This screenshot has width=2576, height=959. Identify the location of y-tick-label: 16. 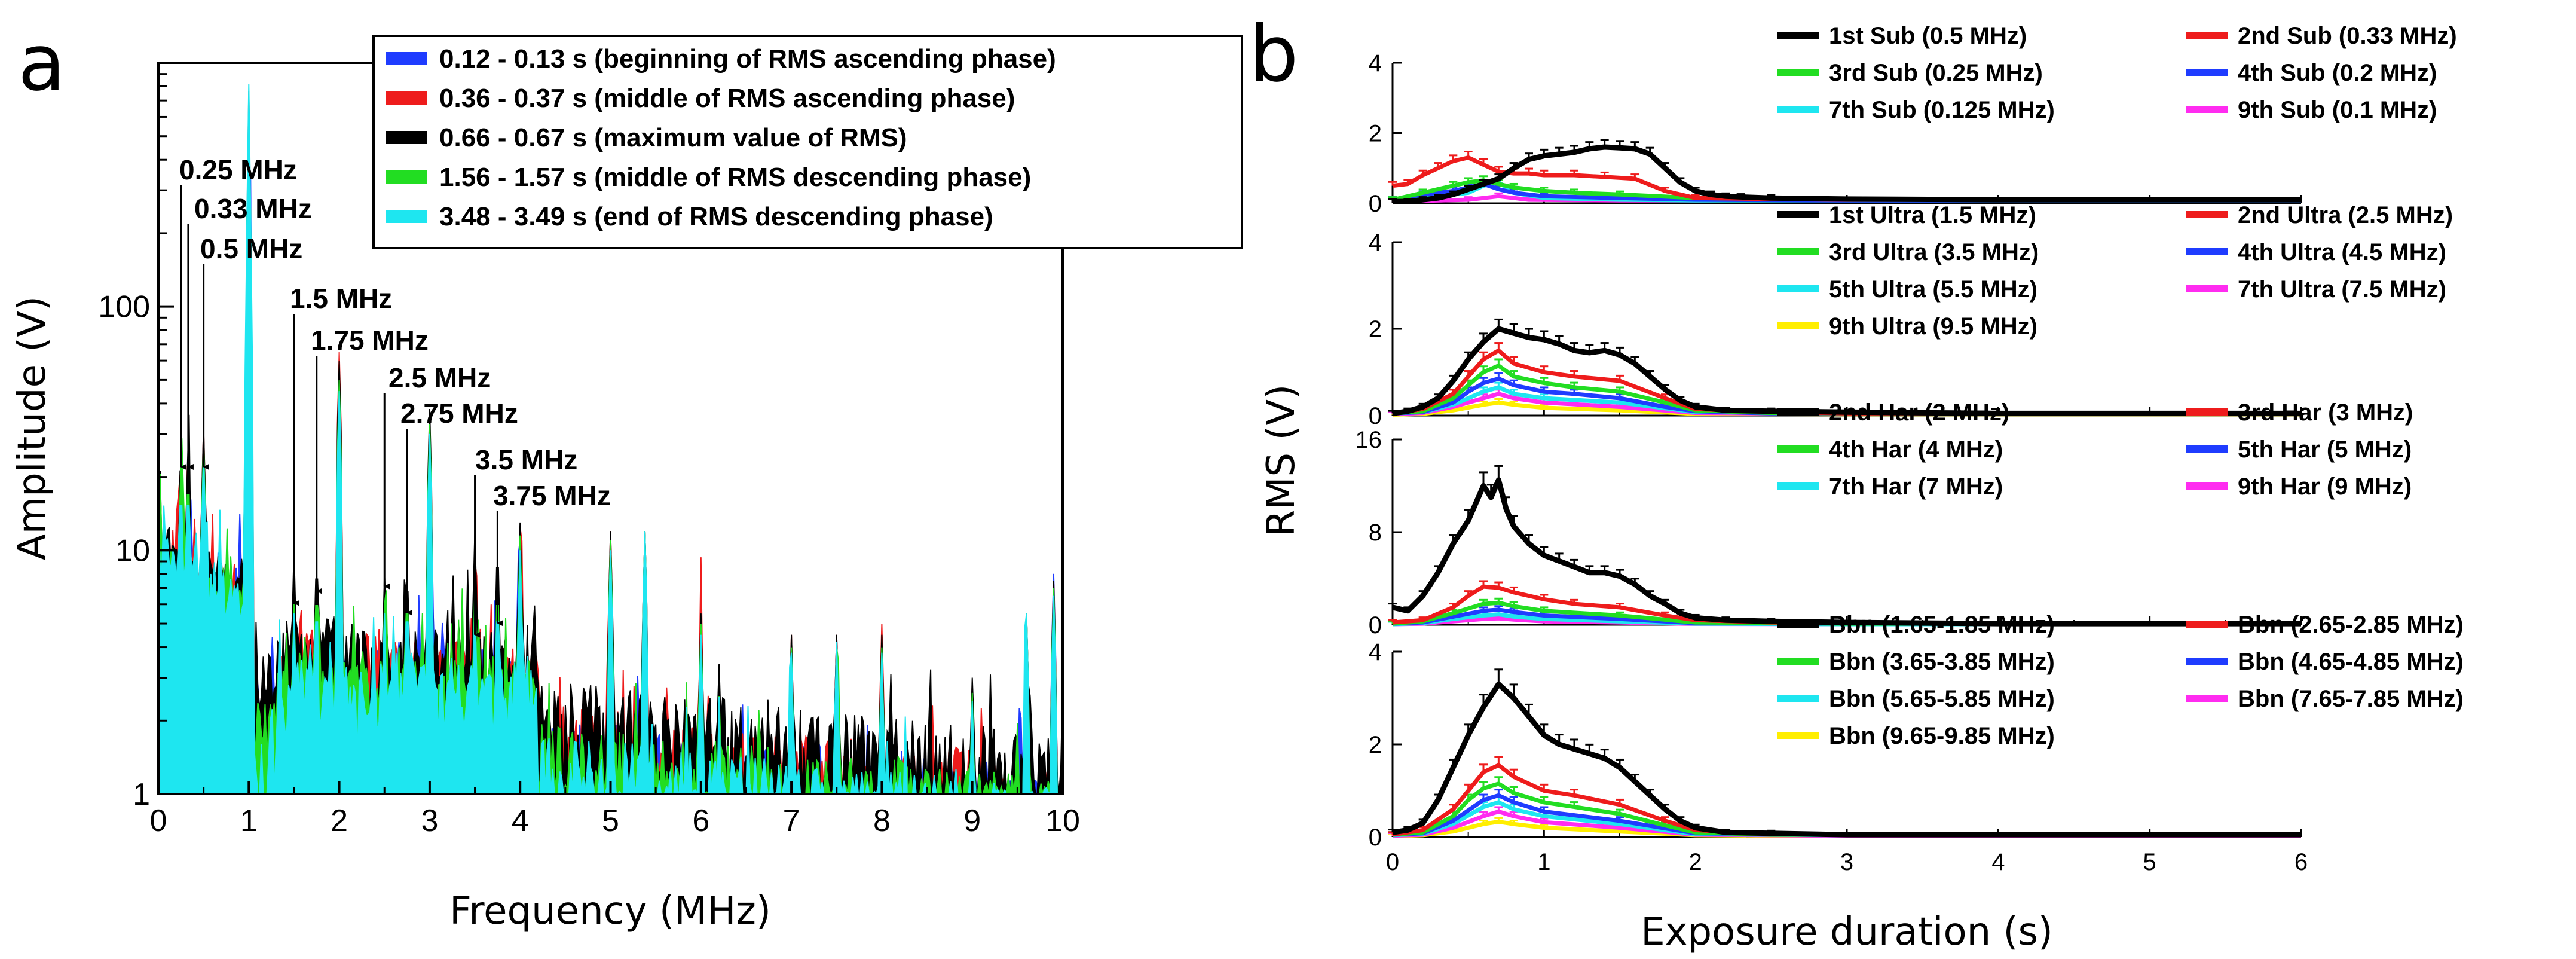
(1369, 440).